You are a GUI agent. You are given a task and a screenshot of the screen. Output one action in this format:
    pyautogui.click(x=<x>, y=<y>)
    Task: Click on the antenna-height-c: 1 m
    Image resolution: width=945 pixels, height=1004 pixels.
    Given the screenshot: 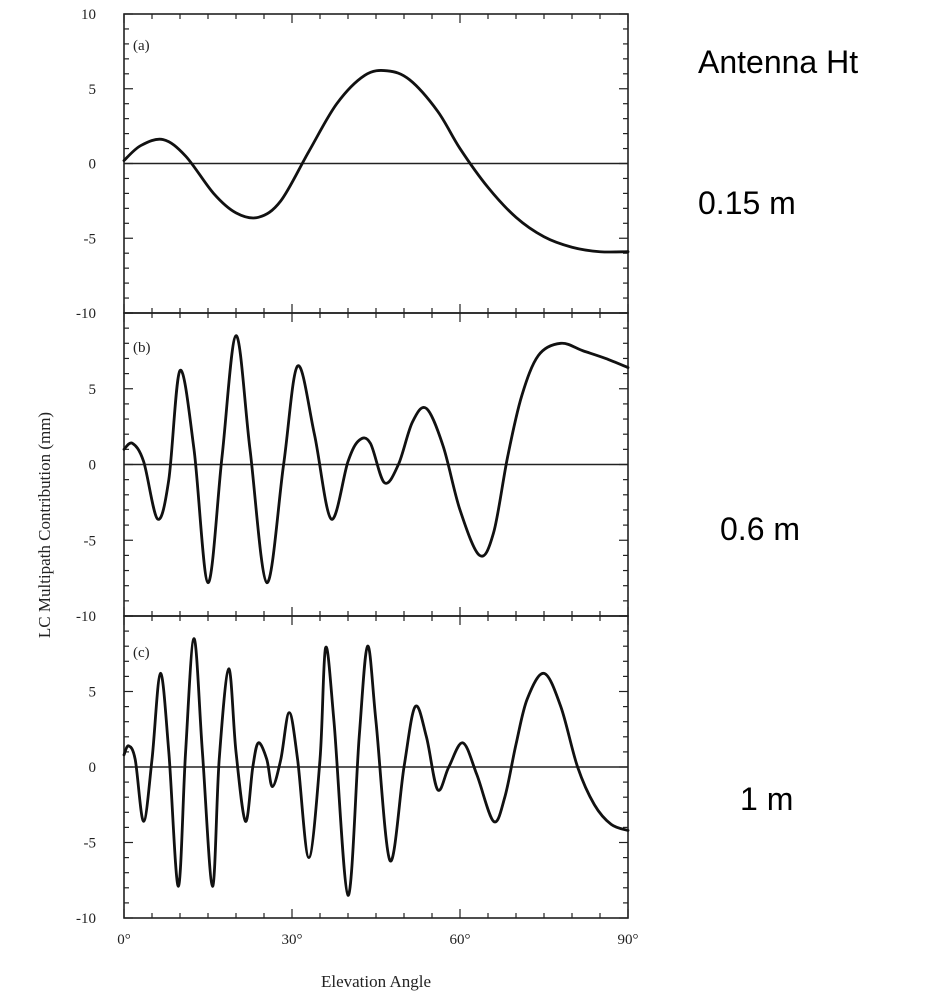 What is the action you would take?
    pyautogui.click(x=766, y=799)
    